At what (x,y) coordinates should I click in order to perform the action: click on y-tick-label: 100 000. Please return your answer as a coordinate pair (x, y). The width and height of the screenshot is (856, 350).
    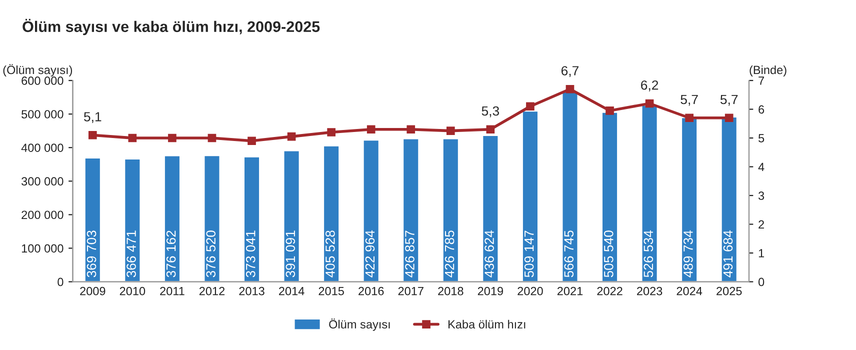
    Looking at the image, I should click on (43, 248).